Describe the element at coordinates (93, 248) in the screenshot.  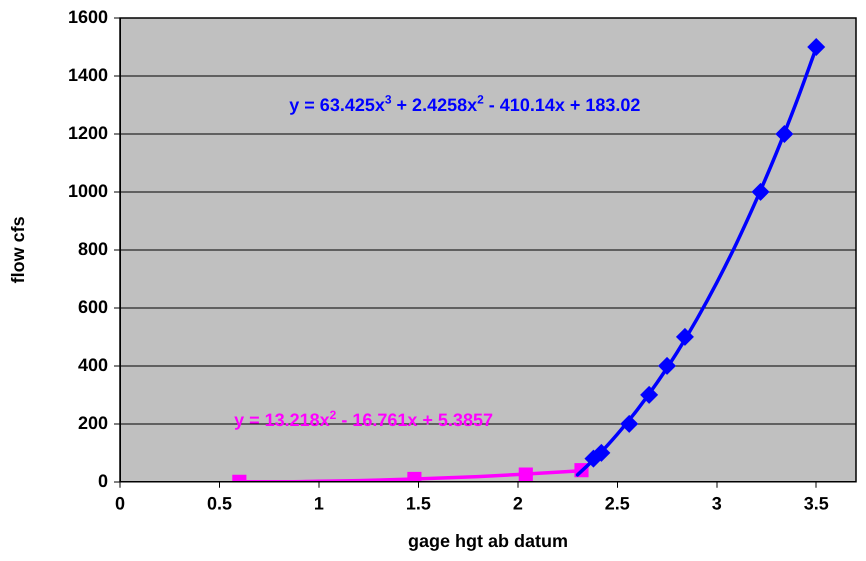
I see `y-tick-label: 800` at that location.